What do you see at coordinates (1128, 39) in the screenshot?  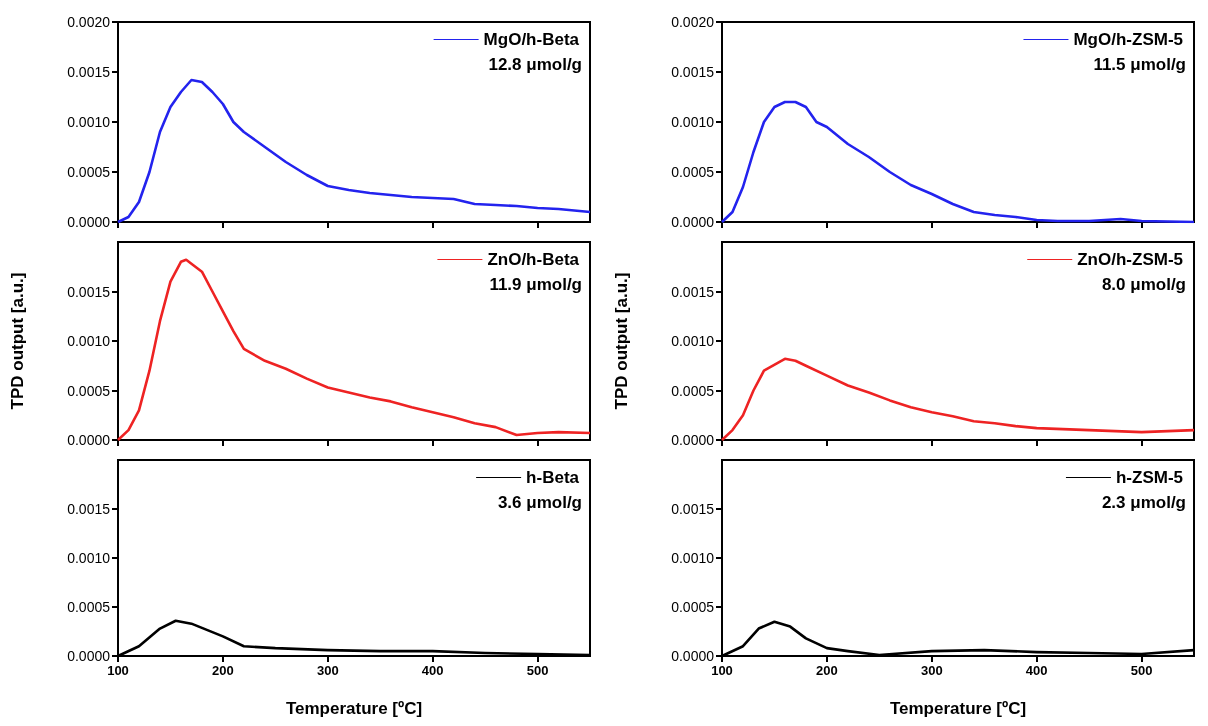 I see `legend-label: MgO/h-ZSM-5` at bounding box center [1128, 39].